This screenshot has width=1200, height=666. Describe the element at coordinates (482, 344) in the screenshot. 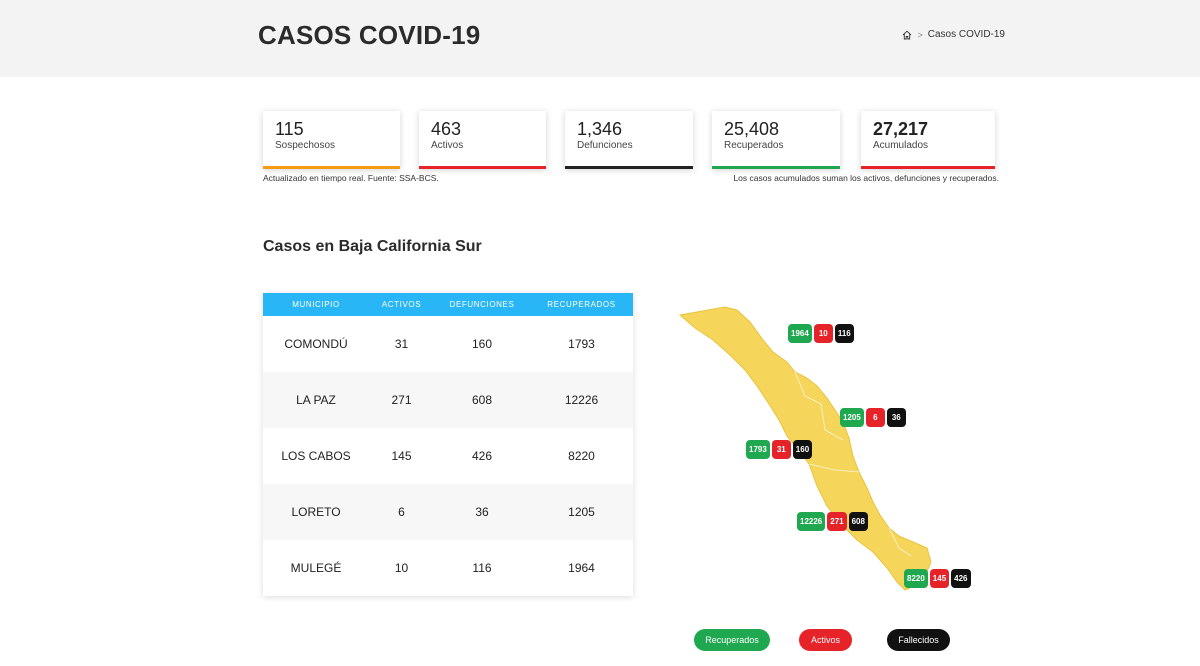

I see `cell-defunciones: 160` at that location.